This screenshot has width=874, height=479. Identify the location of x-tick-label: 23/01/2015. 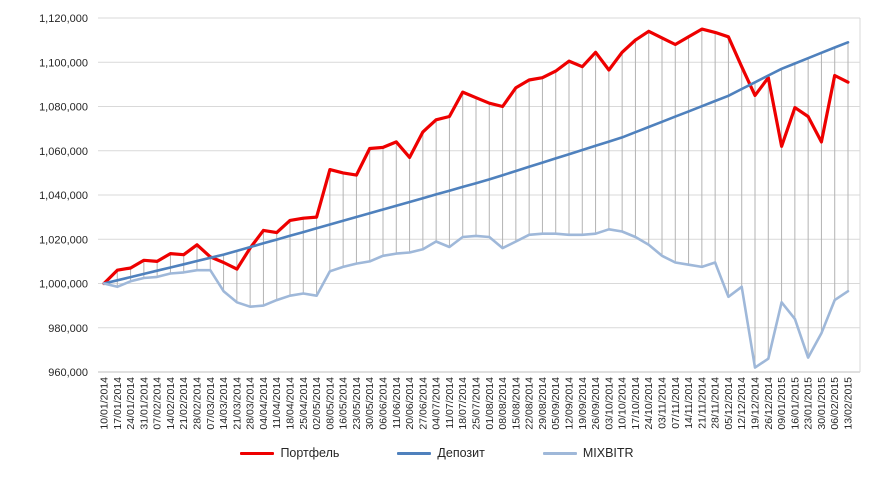
(809, 403).